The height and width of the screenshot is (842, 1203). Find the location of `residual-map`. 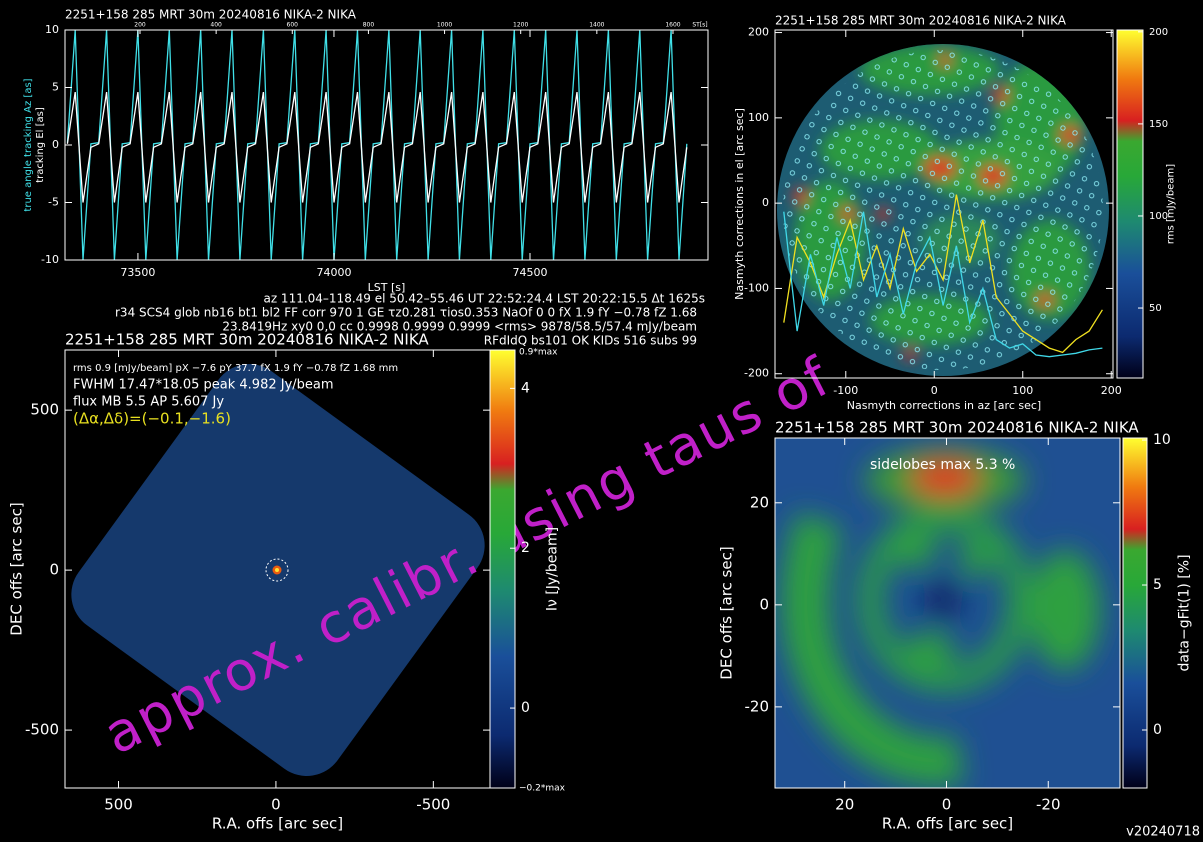

residual-map is located at coordinates (947, 613).